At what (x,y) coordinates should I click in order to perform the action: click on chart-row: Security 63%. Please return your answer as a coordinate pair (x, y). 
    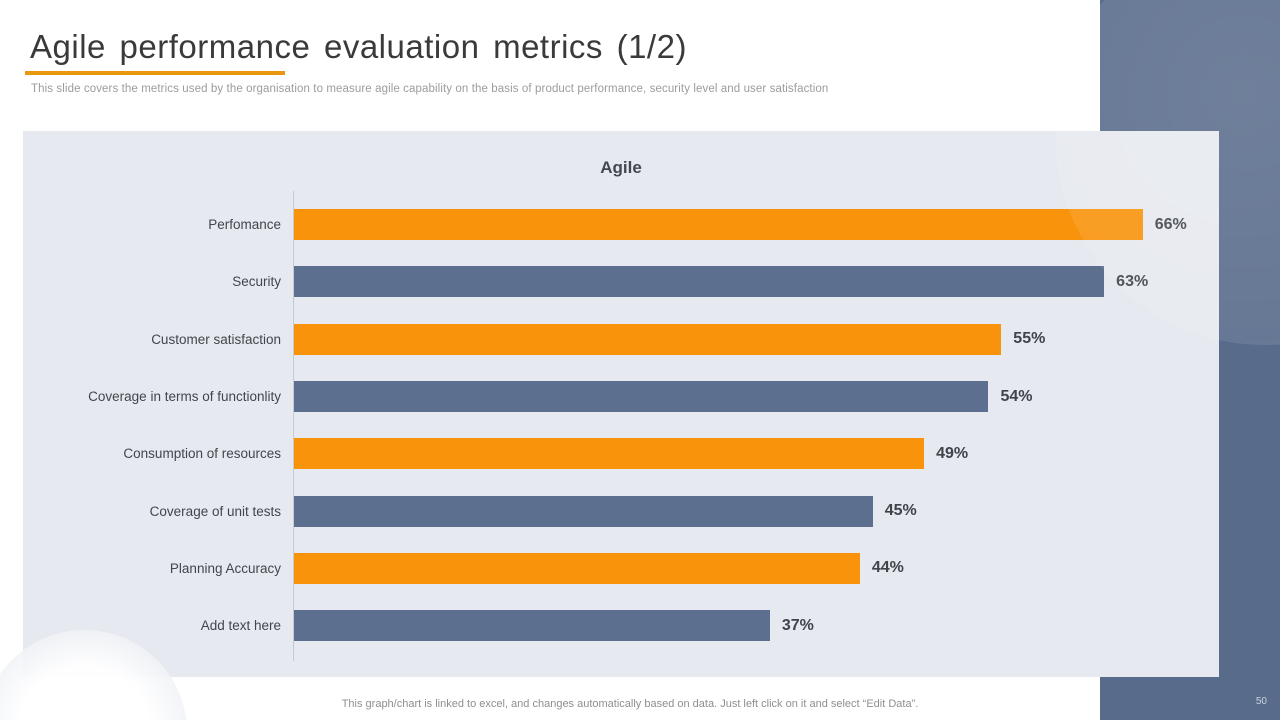
    Looking at the image, I should click on (621, 281).